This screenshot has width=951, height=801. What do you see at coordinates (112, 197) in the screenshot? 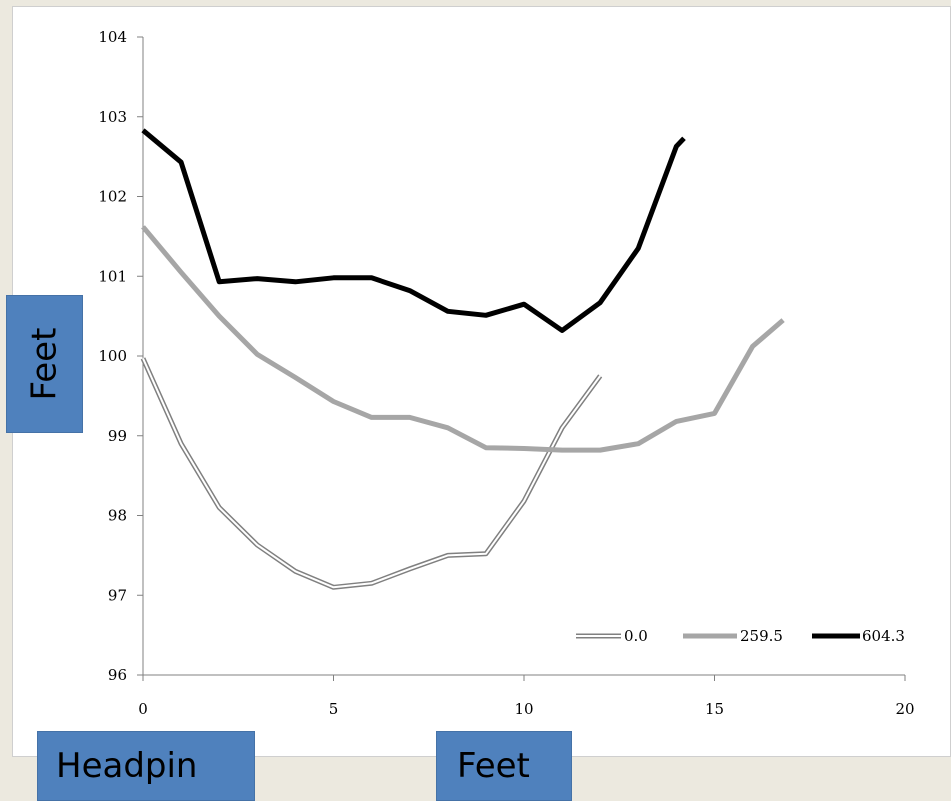
I see `y-tick-label: 102` at bounding box center [112, 197].